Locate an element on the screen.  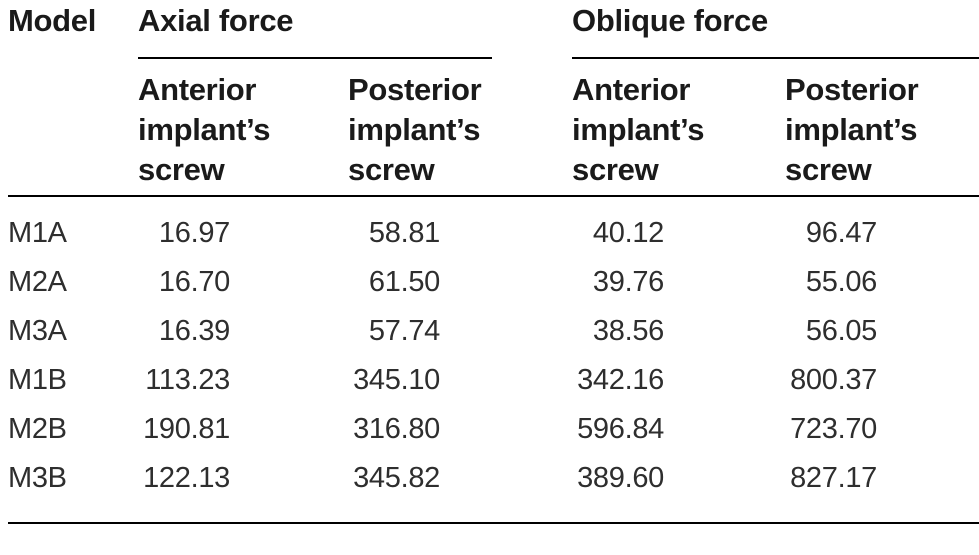
value-cell: 316.80 is located at coordinates (396, 429).